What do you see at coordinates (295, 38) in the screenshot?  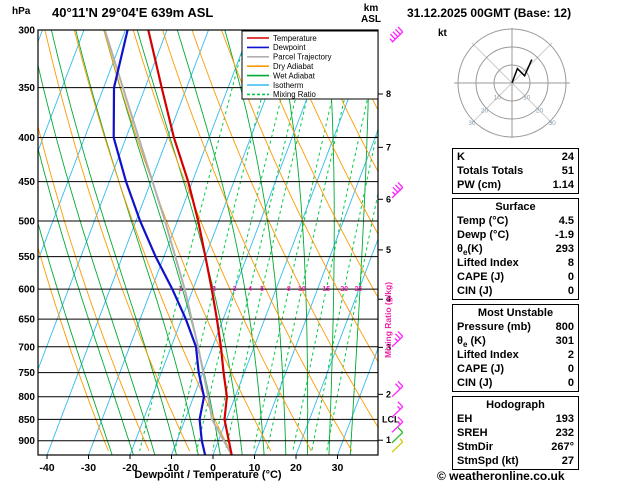 I see `legend-label-temperature: Temperature` at bounding box center [295, 38].